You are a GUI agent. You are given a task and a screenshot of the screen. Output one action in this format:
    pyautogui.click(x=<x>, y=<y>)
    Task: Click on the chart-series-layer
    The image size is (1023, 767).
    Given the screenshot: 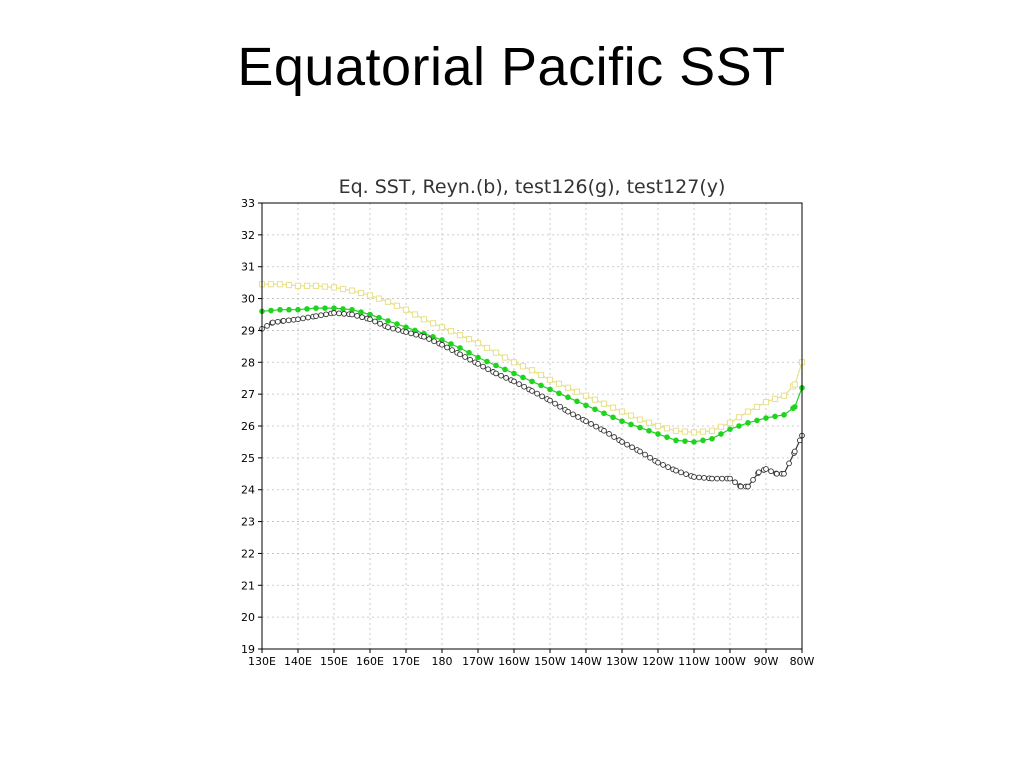 What is the action you would take?
    pyautogui.click(x=532, y=385)
    